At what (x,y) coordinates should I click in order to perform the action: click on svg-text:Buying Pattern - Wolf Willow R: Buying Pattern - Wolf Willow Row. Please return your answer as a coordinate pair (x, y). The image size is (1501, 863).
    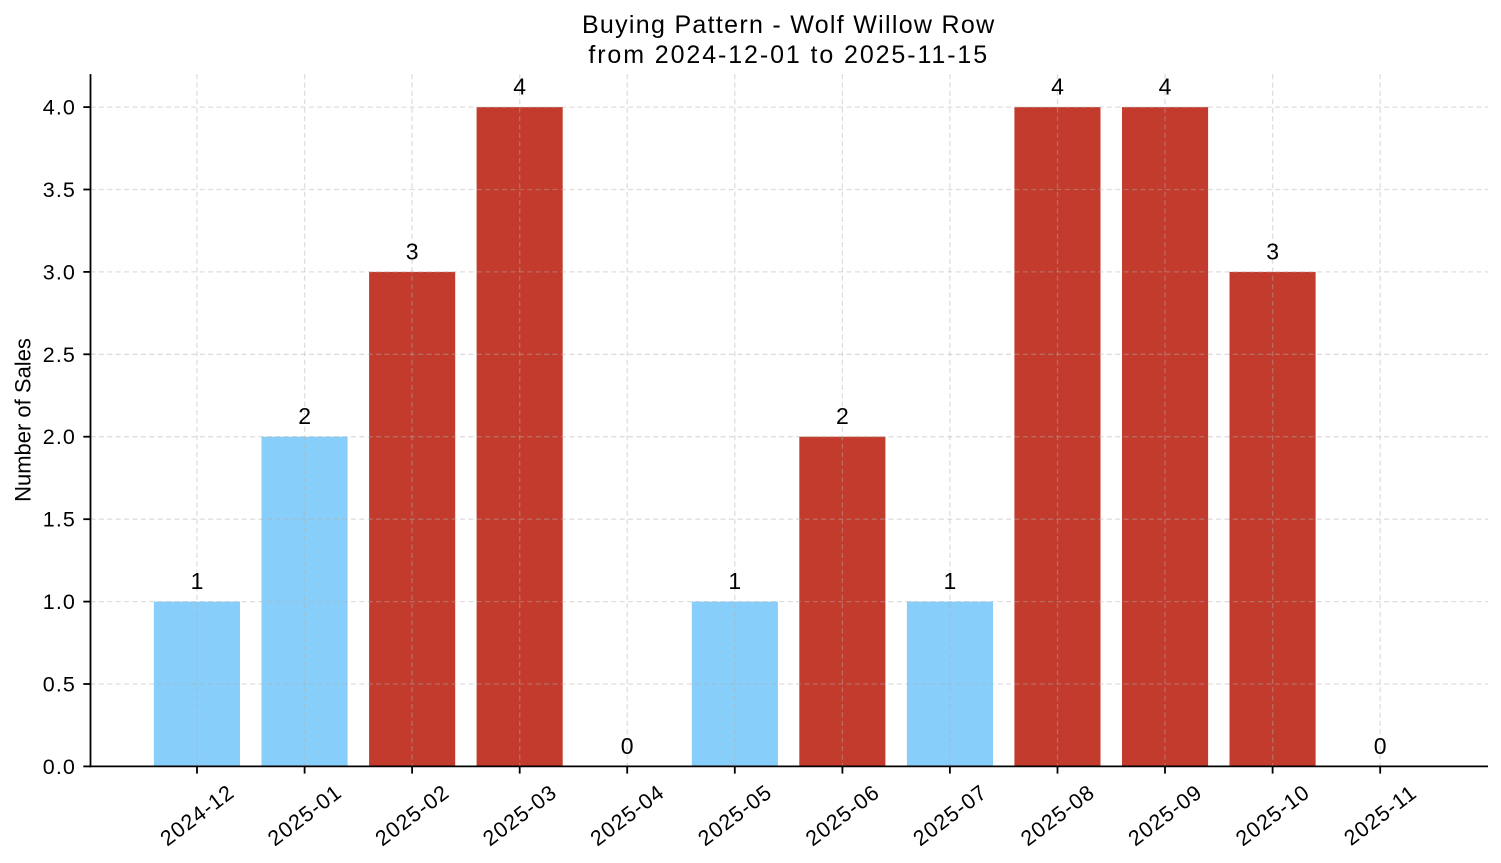
    Looking at the image, I should click on (788, 25).